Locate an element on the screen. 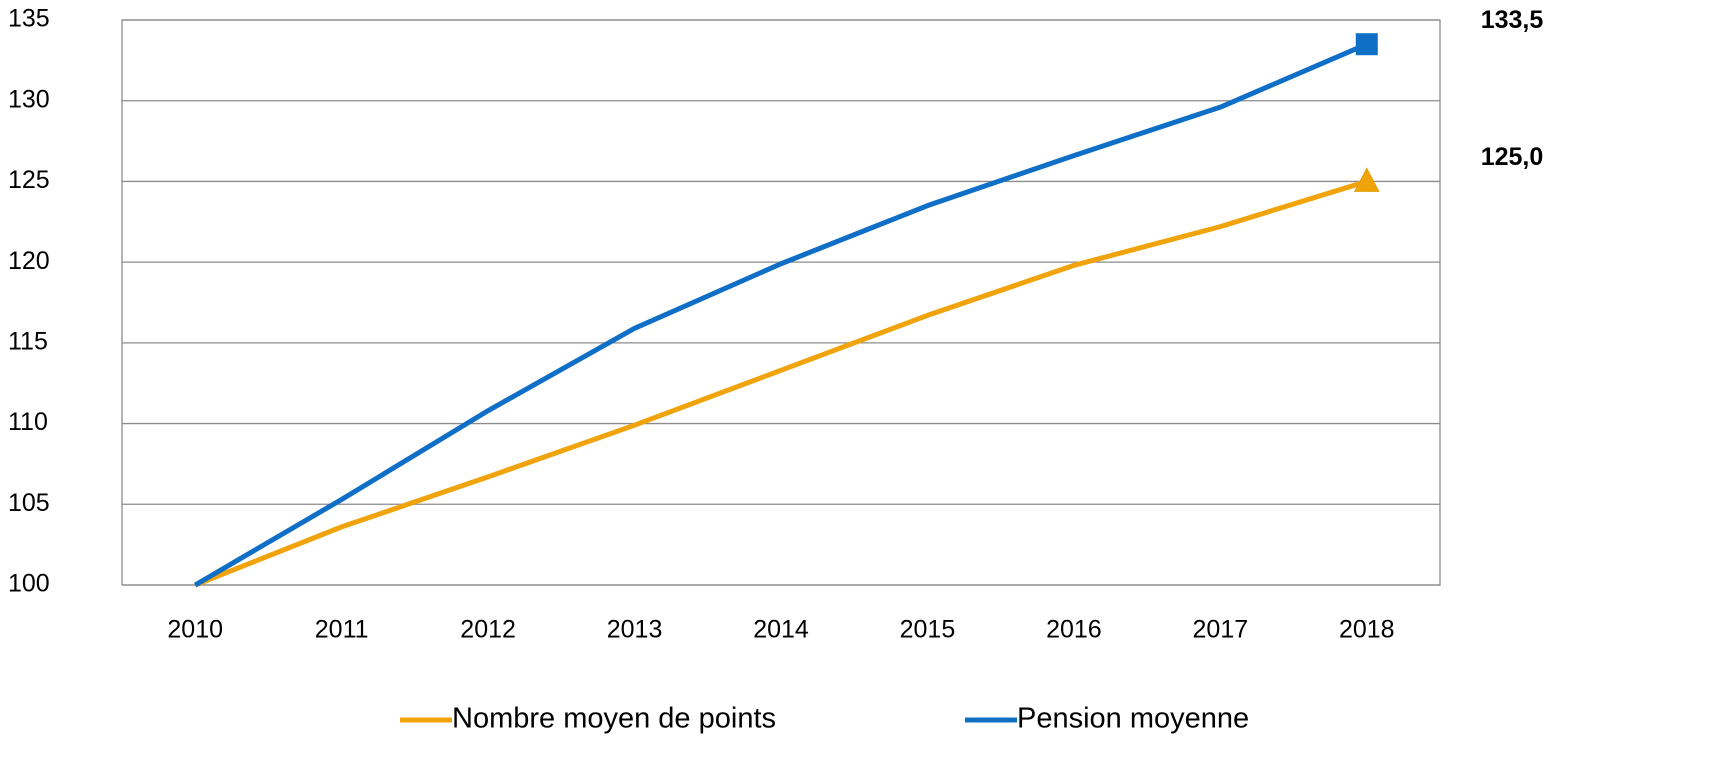 This screenshot has height=779, width=1717. y-tick-label: 100 is located at coordinates (29, 584).